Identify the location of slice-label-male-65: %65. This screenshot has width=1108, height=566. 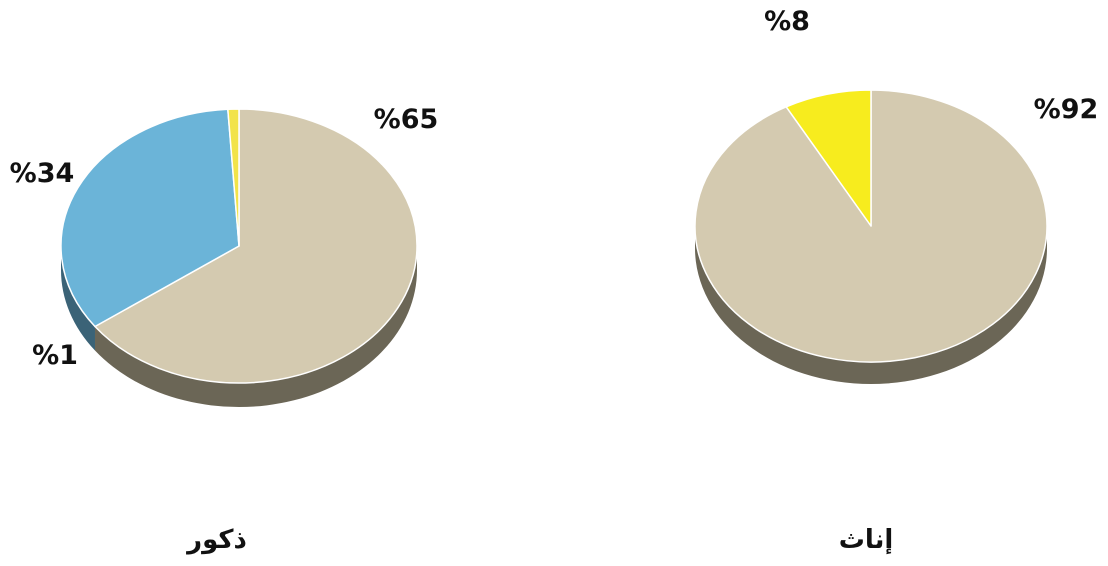
(406, 119).